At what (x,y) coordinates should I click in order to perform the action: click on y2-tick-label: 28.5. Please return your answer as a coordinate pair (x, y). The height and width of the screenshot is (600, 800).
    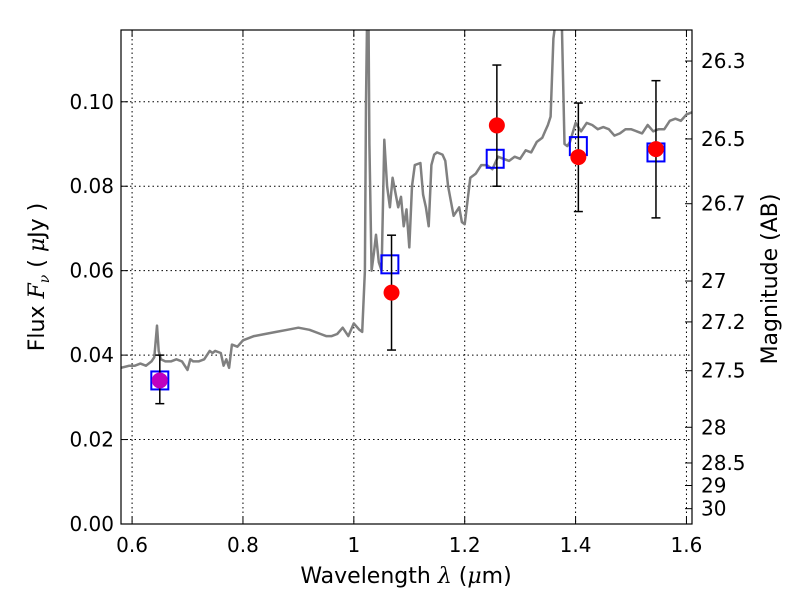
    Looking at the image, I should click on (723, 463).